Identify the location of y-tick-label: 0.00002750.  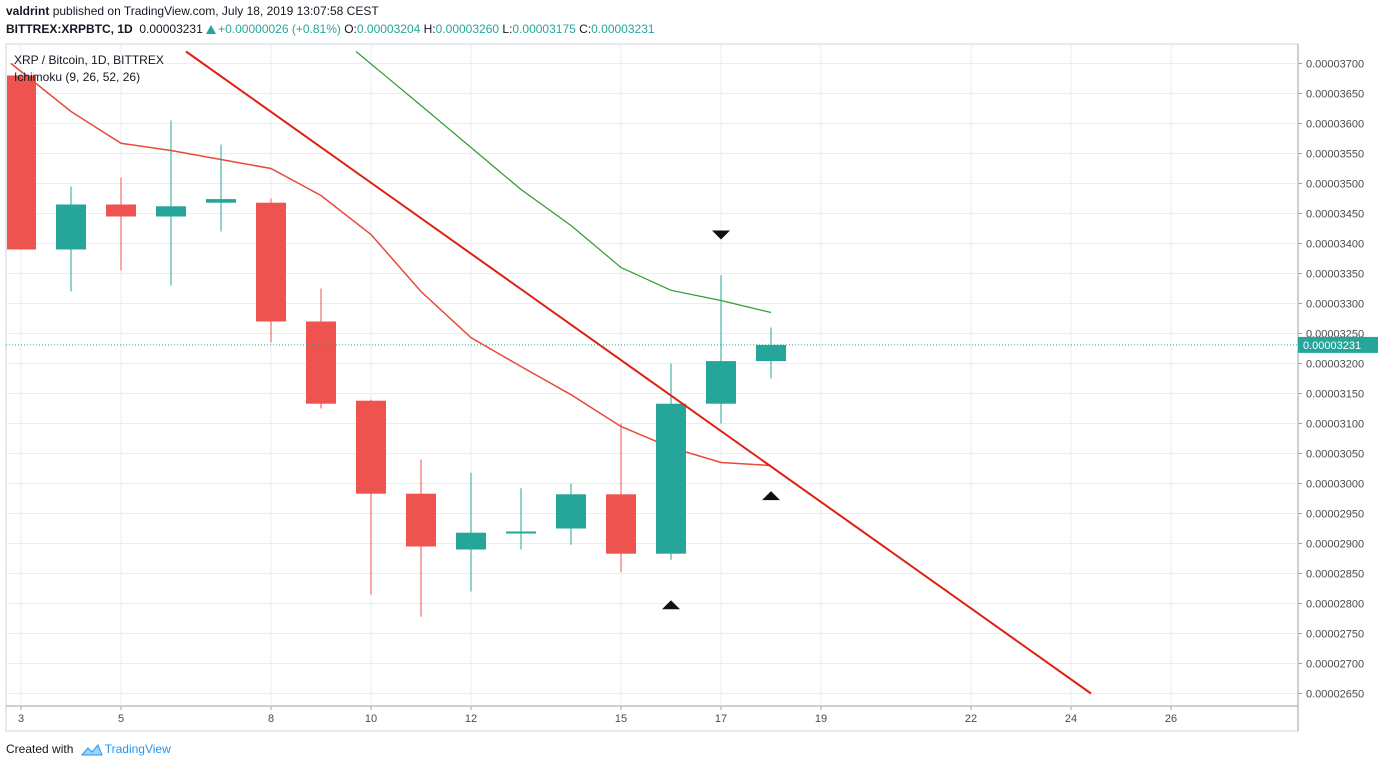
(1335, 635).